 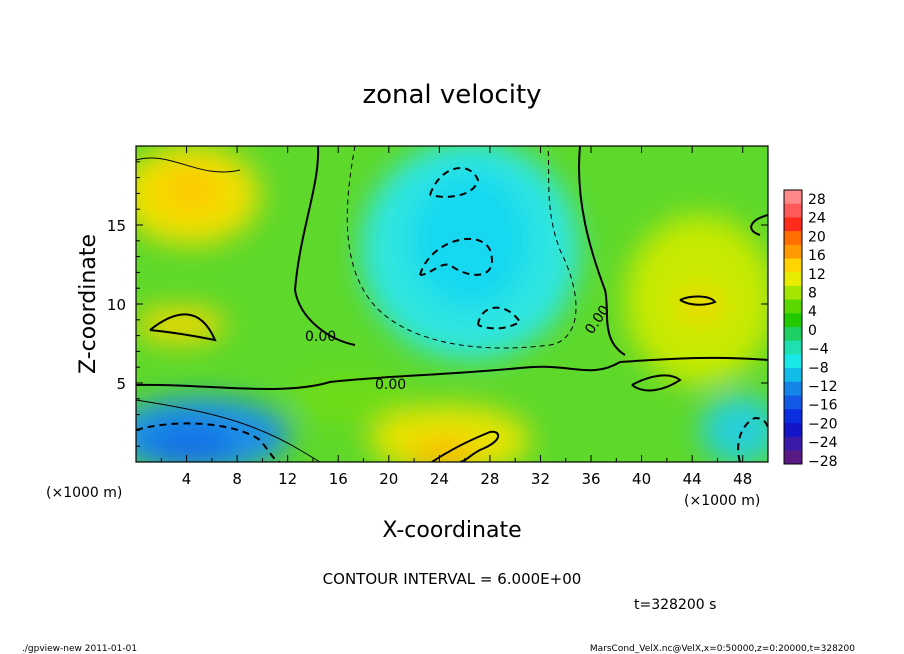 I want to click on x-tick-label: 16, so click(x=338, y=479).